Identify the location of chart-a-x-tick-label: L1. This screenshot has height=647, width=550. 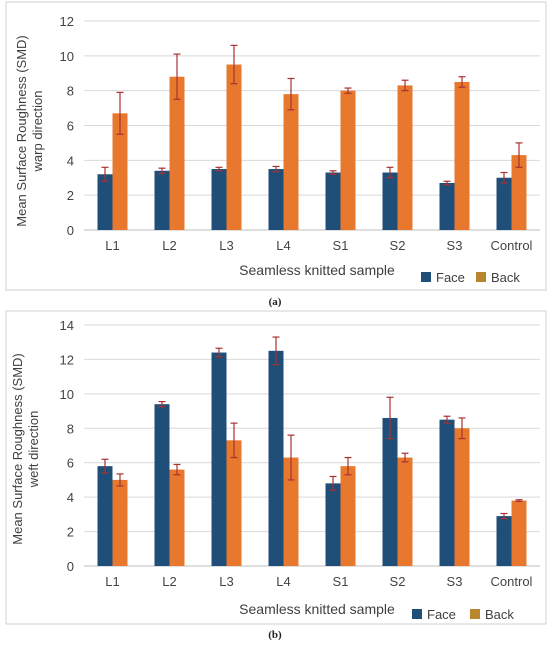
(112, 245).